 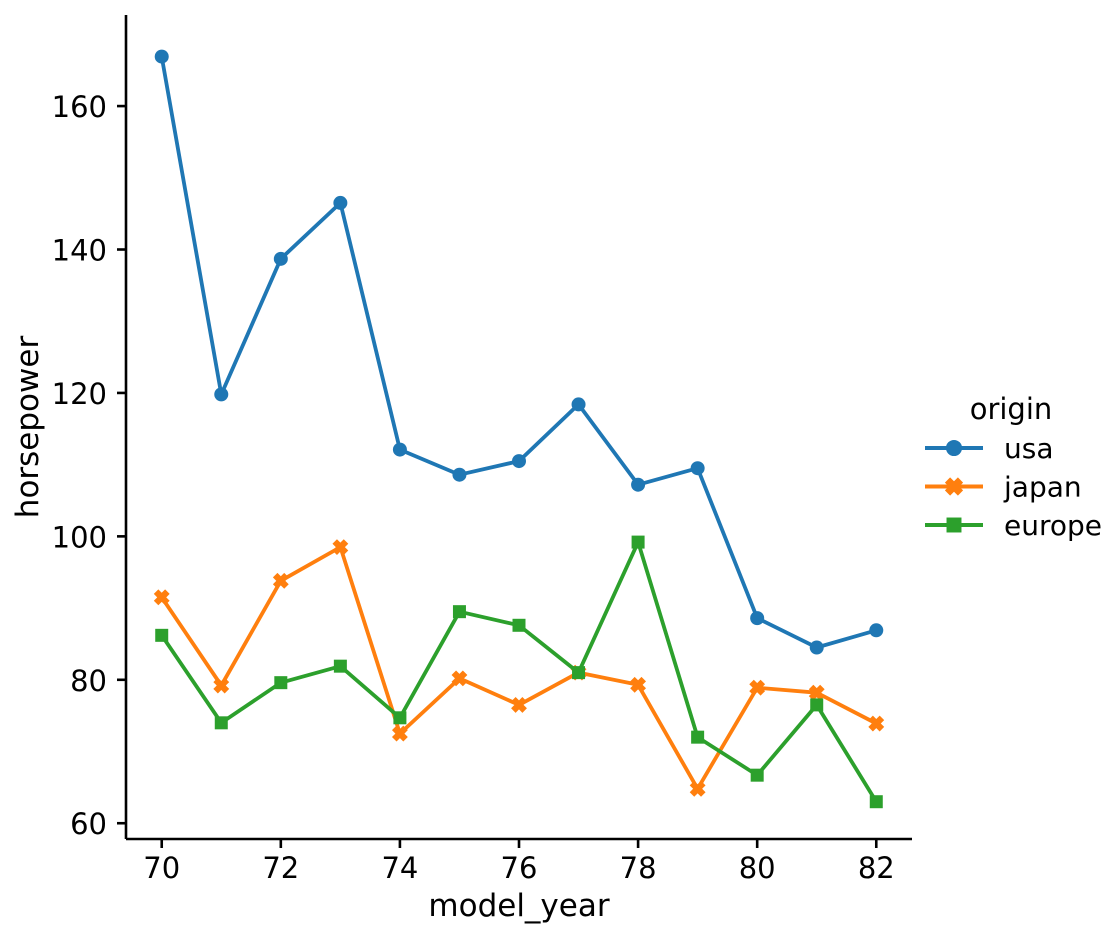 I want to click on y-axis-label: horsepower, so click(x=28, y=427).